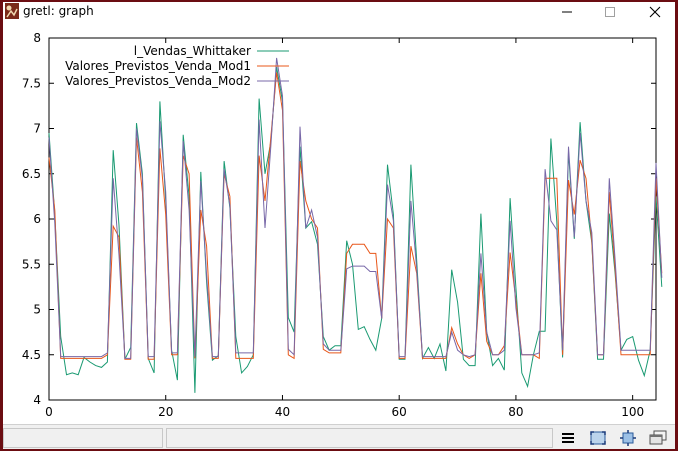  I want to click on title-bar: gretl: graph, so click(339, 12).